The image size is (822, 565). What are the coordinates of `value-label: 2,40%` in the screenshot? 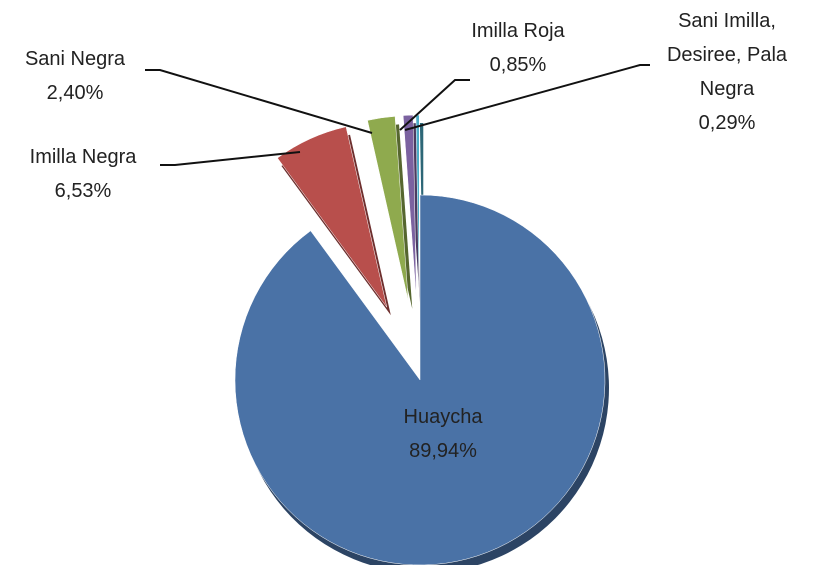 It's located at (75, 93).